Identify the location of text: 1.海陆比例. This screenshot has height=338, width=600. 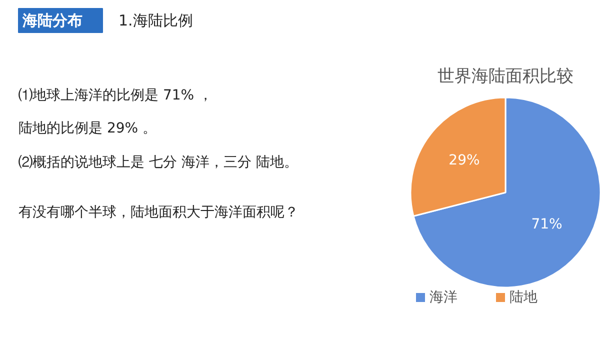
(155, 21).